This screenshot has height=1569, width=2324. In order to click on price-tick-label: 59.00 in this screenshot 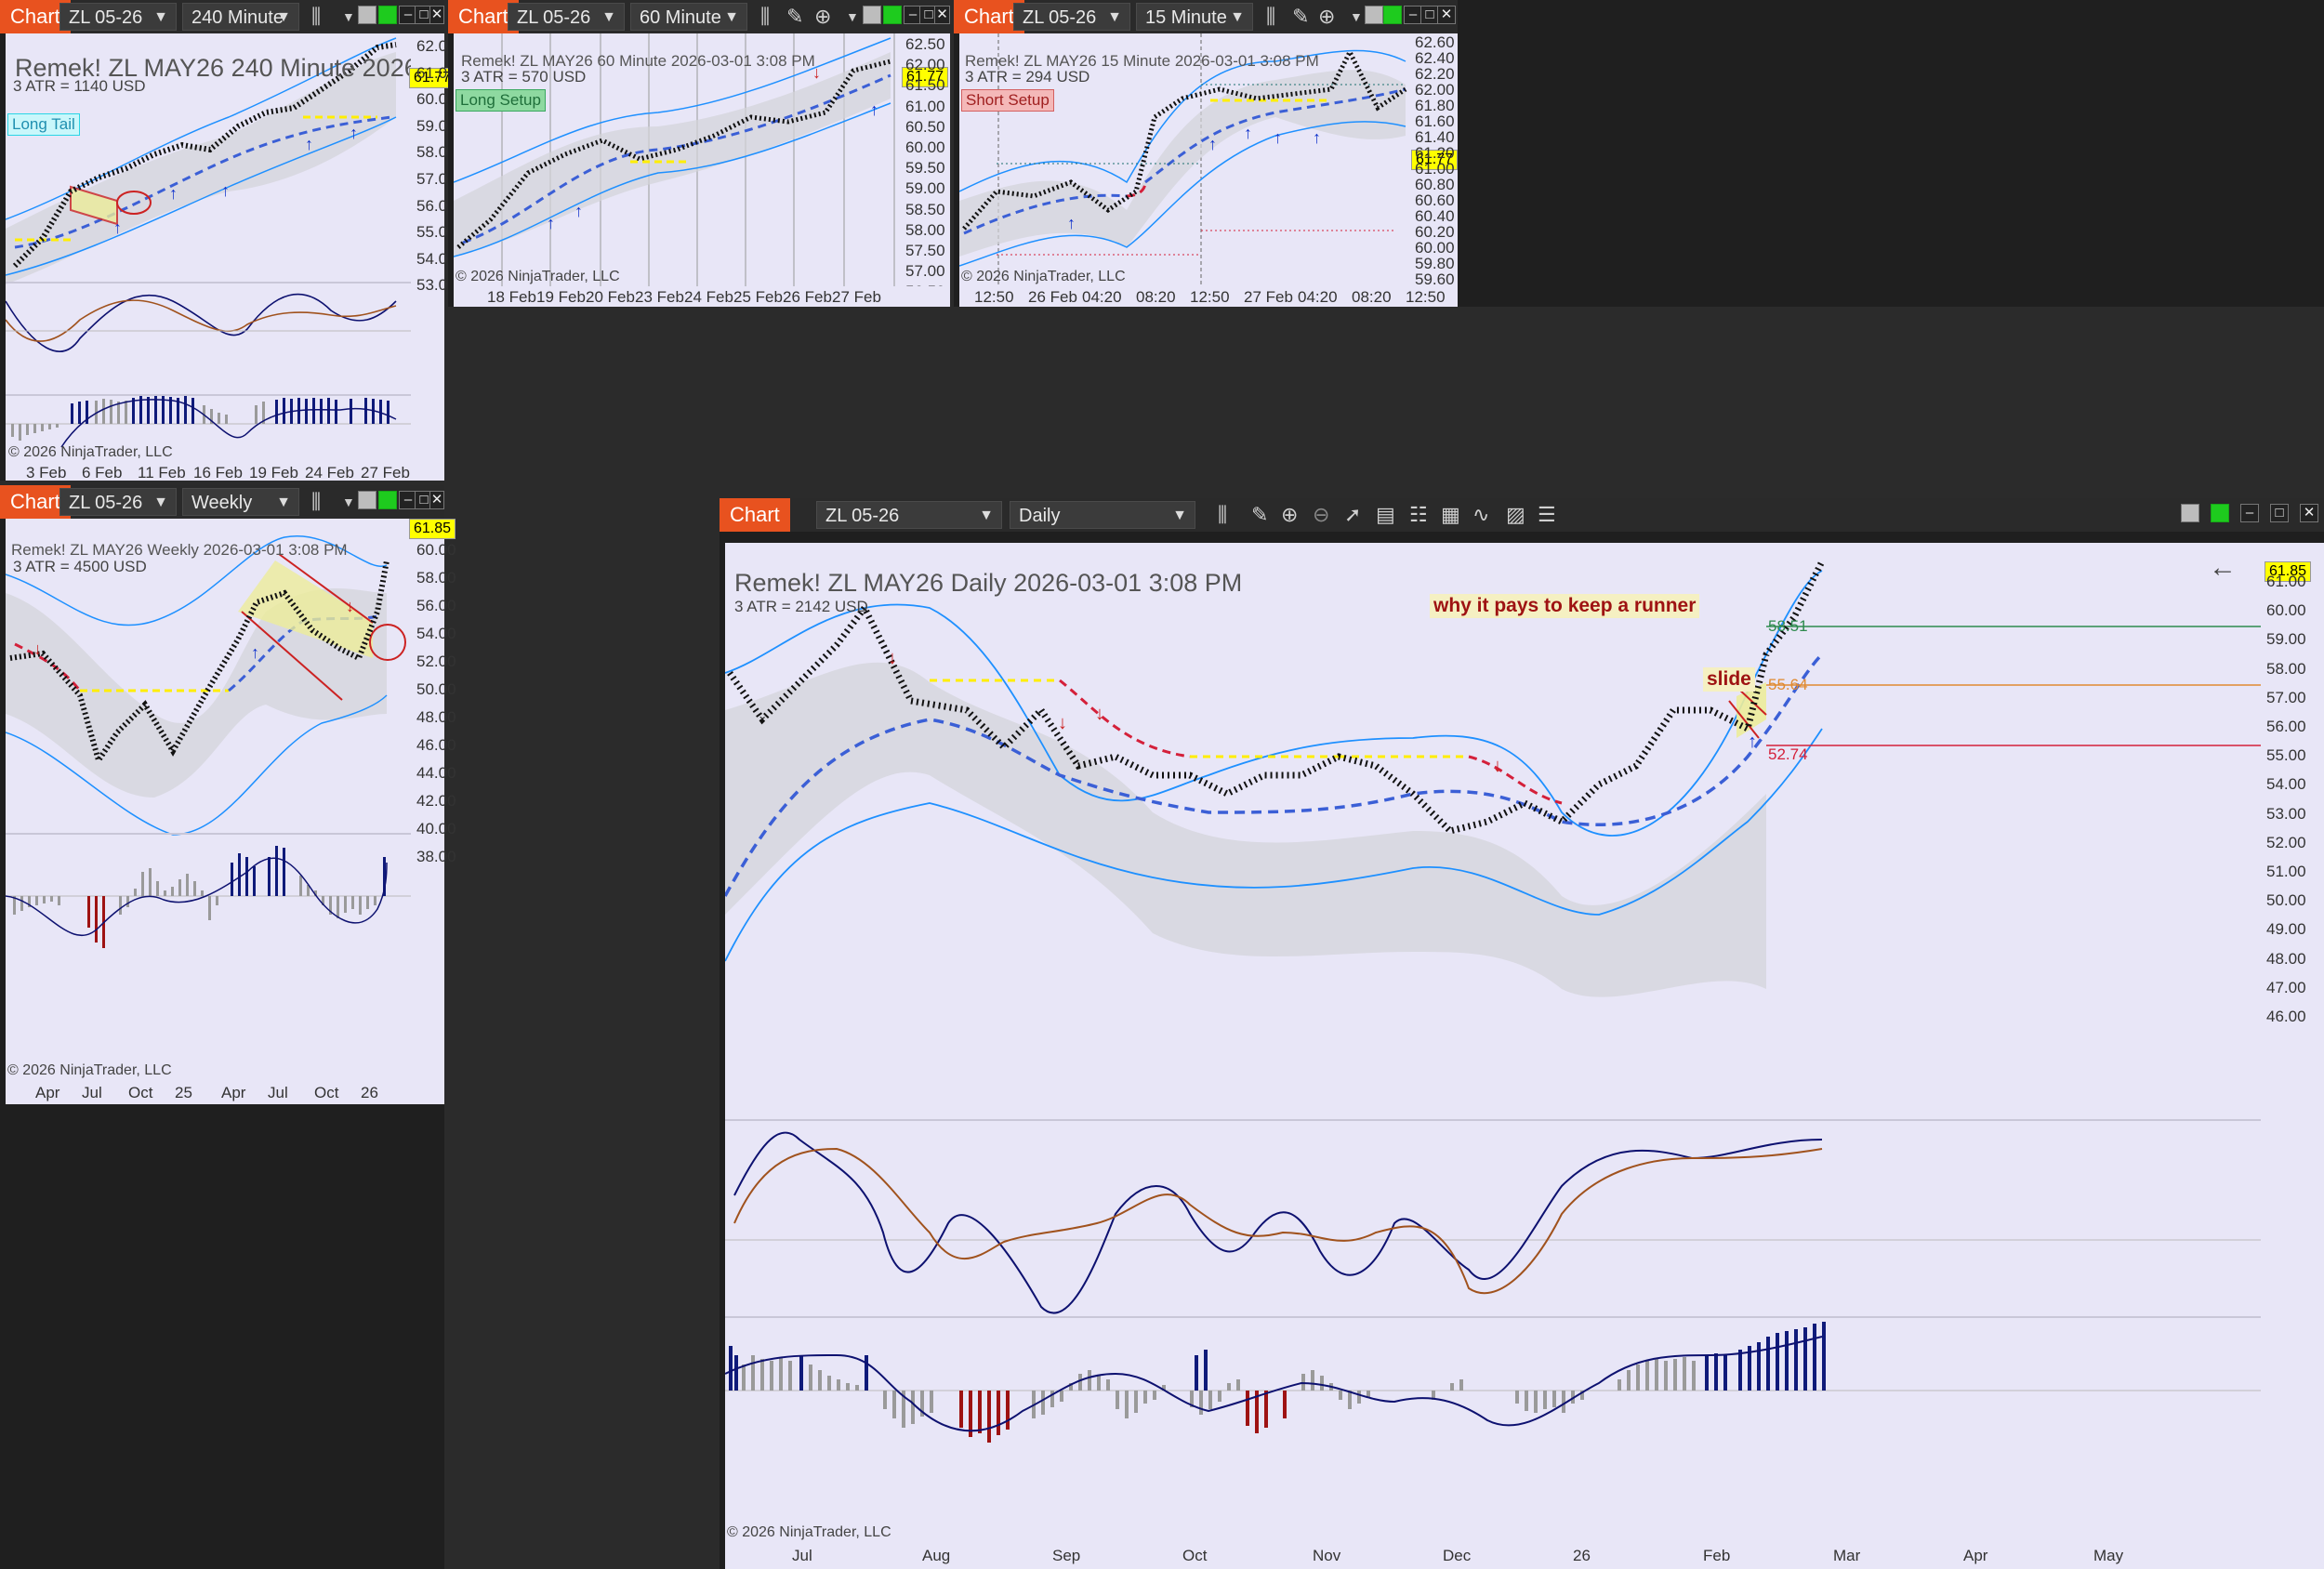, I will do `click(925, 188)`.